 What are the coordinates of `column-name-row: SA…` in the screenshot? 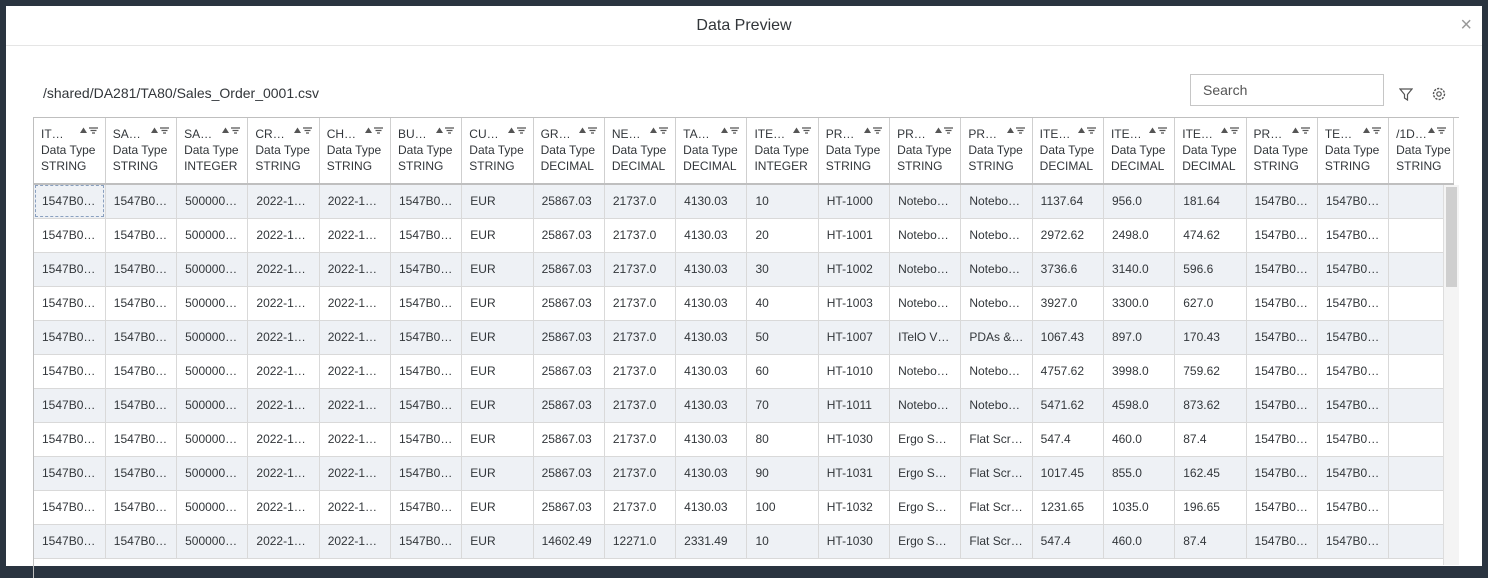 It's located at (215, 134).